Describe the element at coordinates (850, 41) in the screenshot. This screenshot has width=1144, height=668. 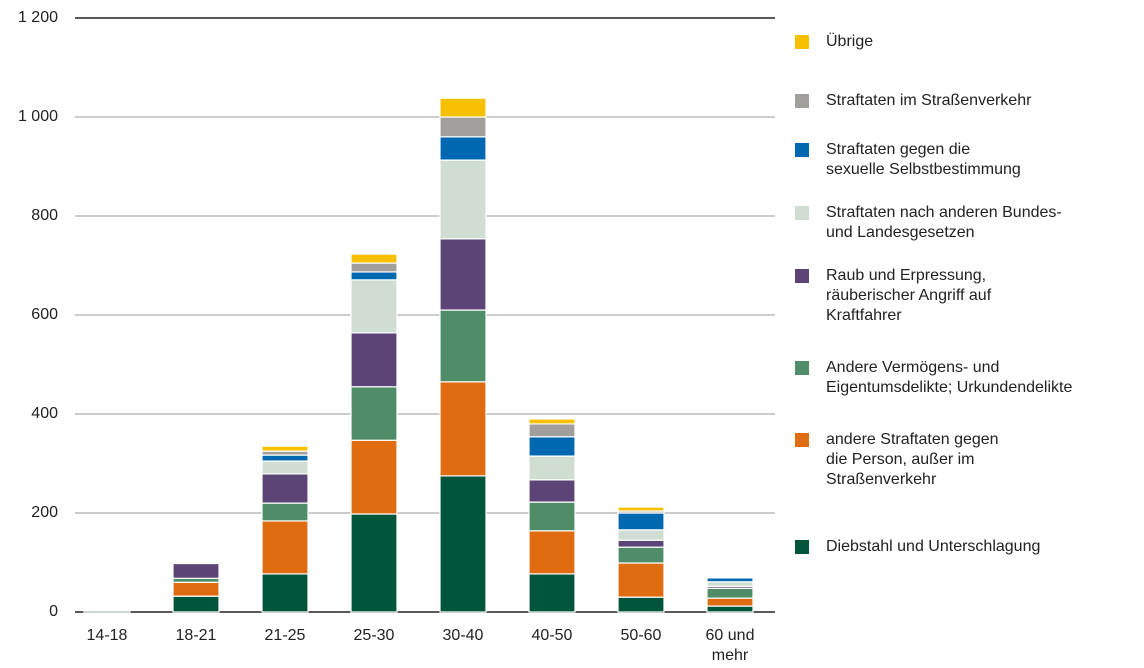
I see `legend-label: Übrige` at that location.